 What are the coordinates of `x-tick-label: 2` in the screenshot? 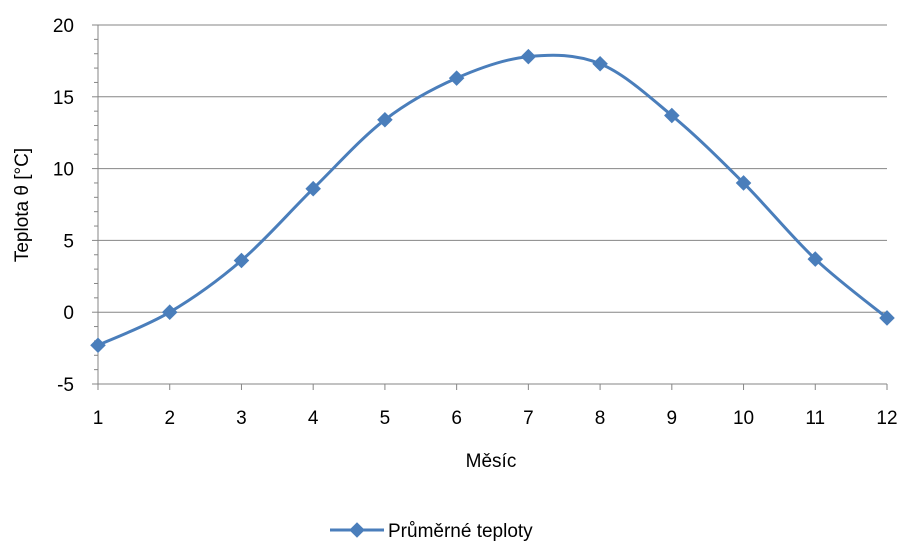 It's located at (169, 418).